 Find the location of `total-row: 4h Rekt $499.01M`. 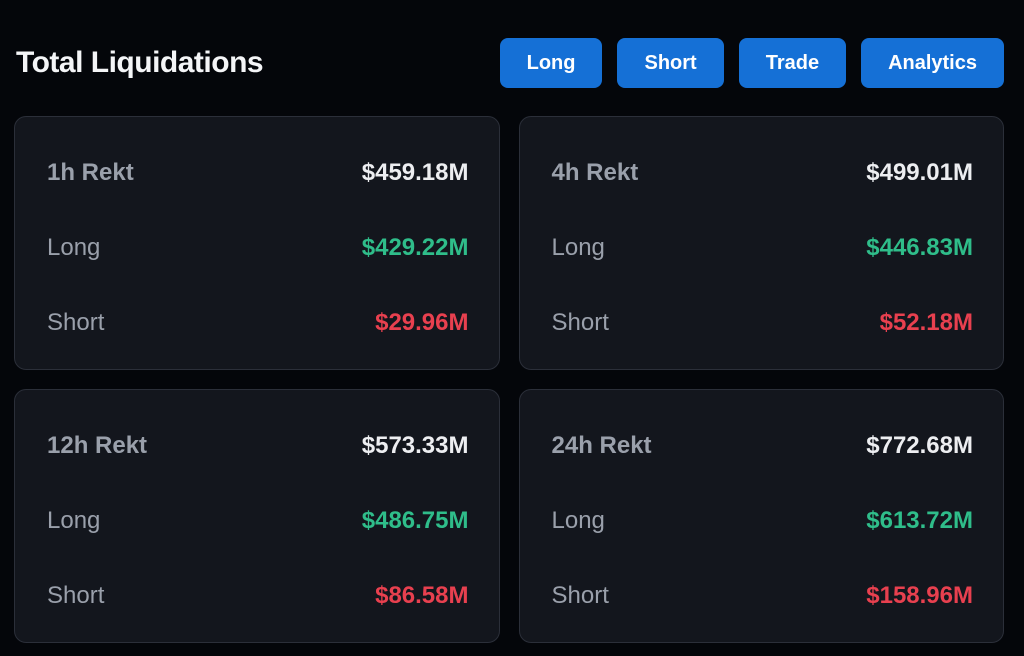

total-row: 4h Rekt $499.01M is located at coordinates (763, 173).